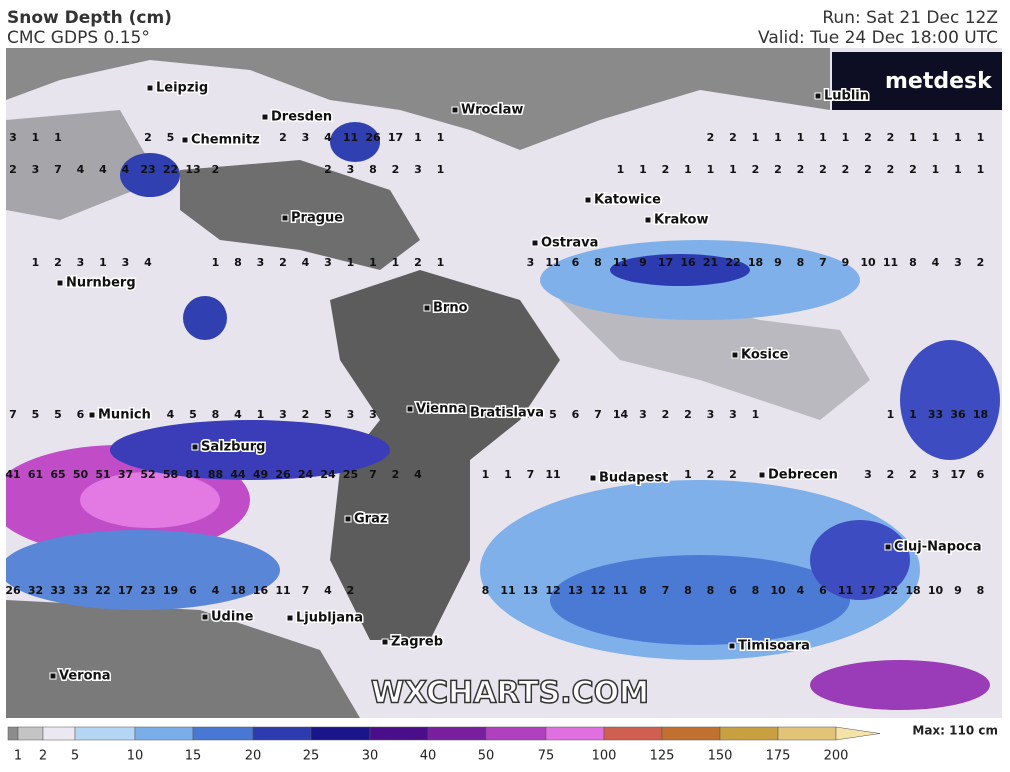  I want to click on title: Snow Depth (cm), so click(89, 18).